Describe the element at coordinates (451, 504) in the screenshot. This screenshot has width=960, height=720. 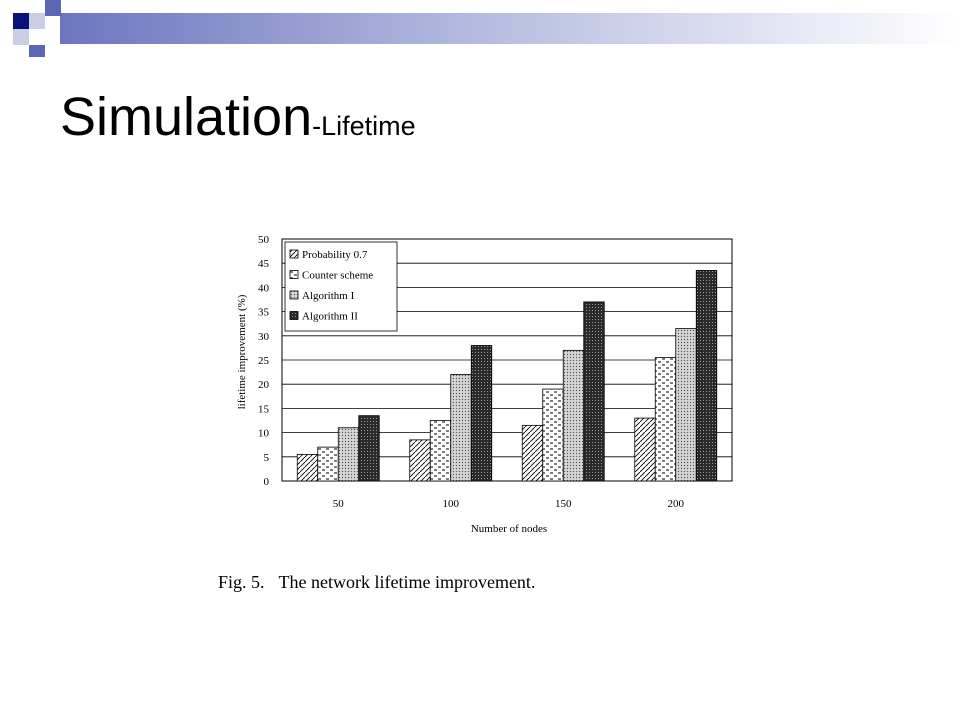
I see `x-tick-label: 100` at that location.